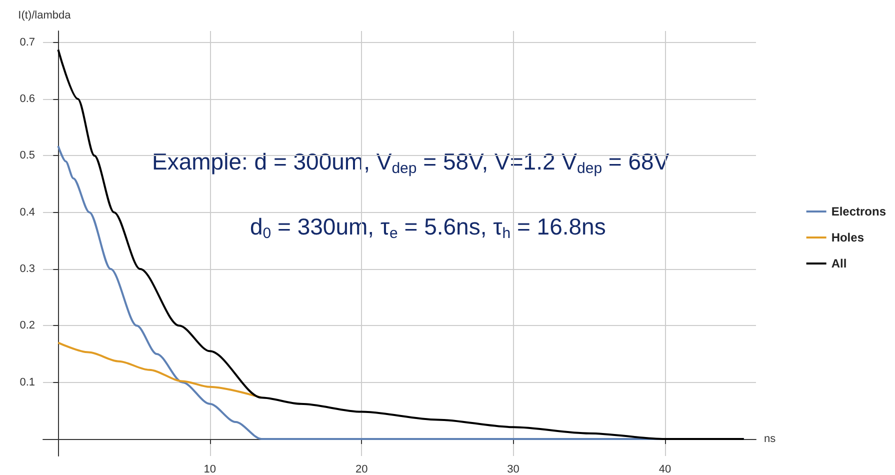 Image resolution: width=895 pixels, height=475 pixels. Describe the element at coordinates (159, 370) in the screenshot. I see `line-series` at that location.